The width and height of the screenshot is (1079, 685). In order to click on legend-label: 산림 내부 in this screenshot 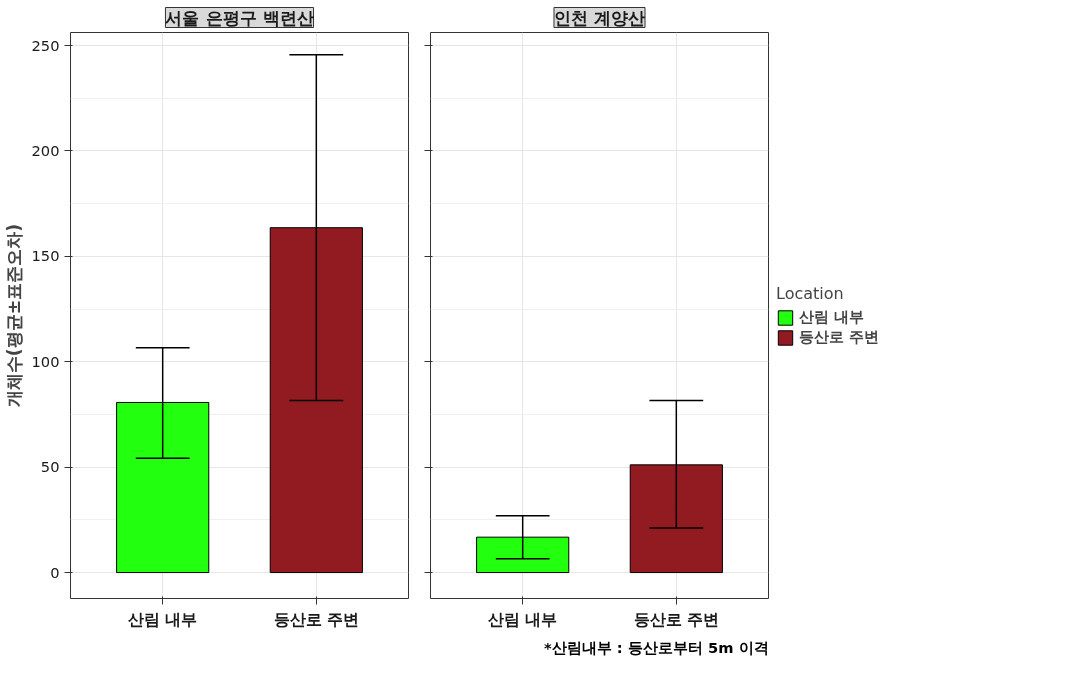, I will do `click(832, 317)`.